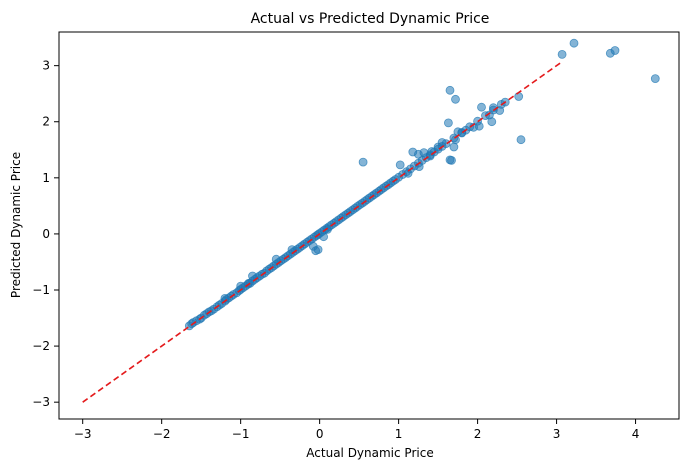 The width and height of the screenshot is (689, 470). Describe the element at coordinates (478, 434) in the screenshot. I see `x-tick-label: 2` at that location.